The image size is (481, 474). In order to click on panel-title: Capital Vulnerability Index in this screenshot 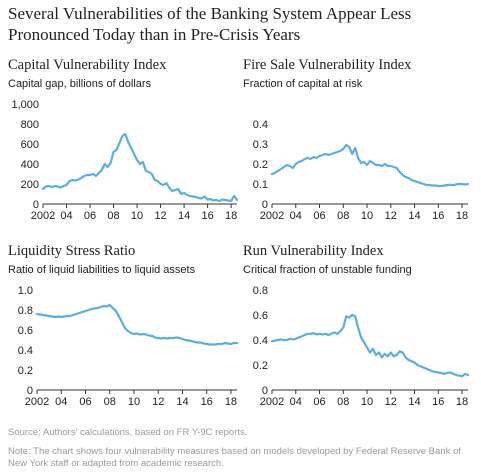, I will do `click(87, 65)`.